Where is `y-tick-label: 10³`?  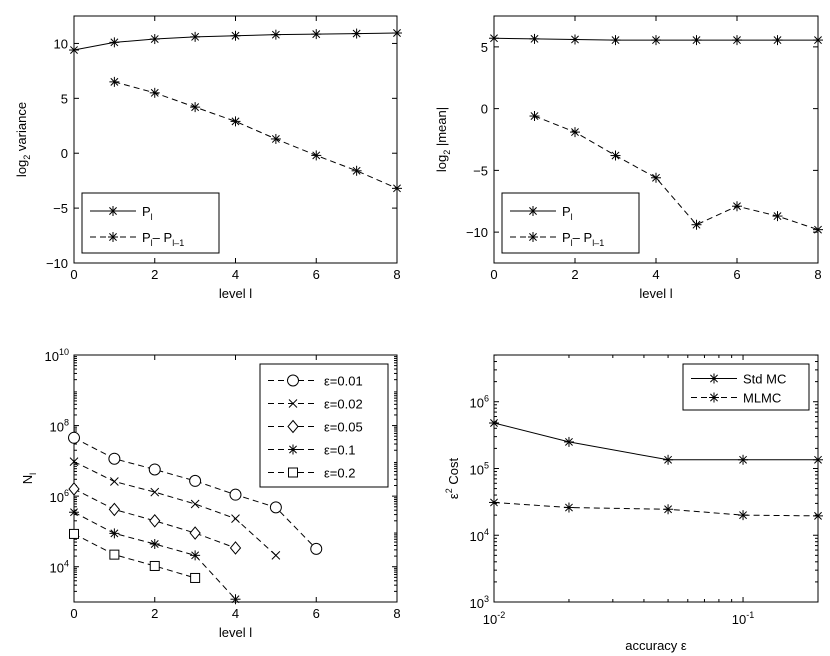 y-tick-label: 10³ is located at coordinates (479, 602).